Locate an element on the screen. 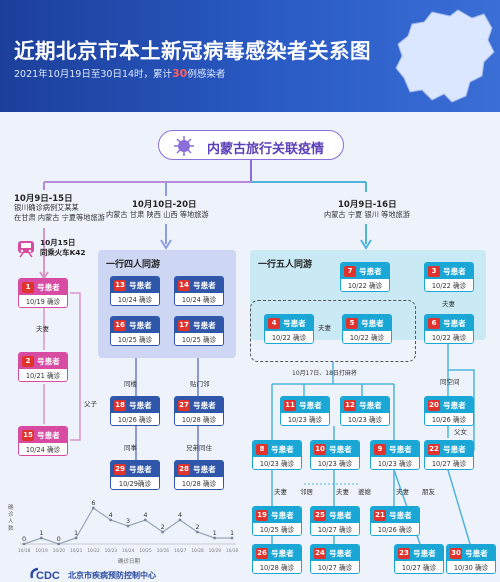 This screenshot has height=582, width=500. subtitle-text: 2021年10月19日至30日14时，累计 is located at coordinates (93, 74).